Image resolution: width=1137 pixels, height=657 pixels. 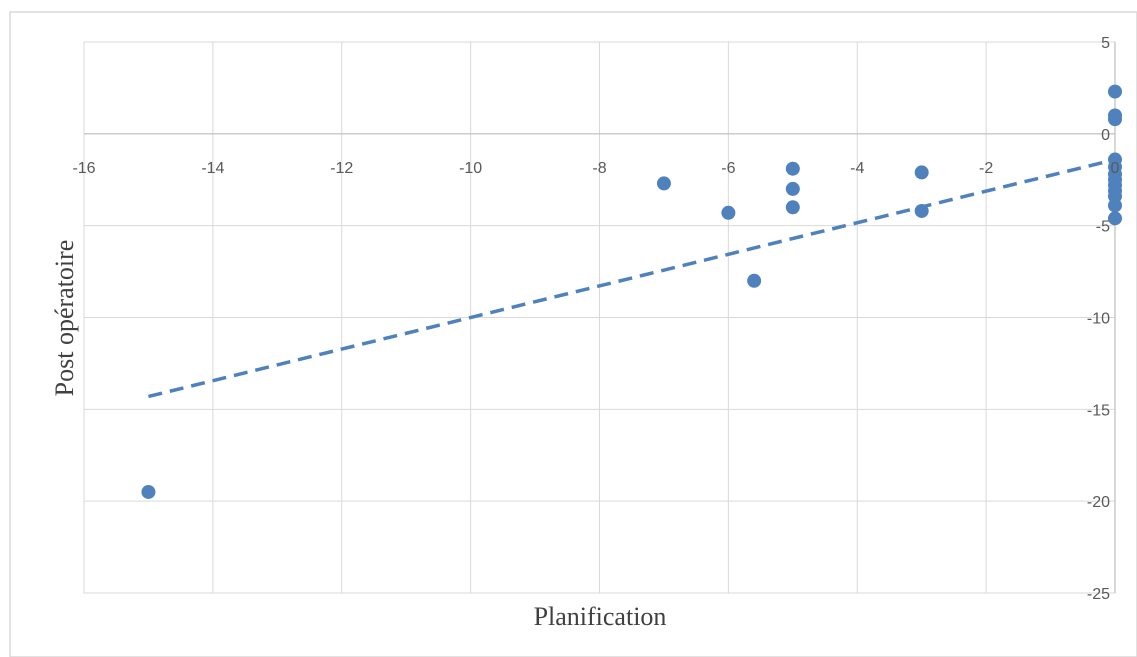 What do you see at coordinates (470, 168) in the screenshot?
I see `x-tick-label: -10` at bounding box center [470, 168].